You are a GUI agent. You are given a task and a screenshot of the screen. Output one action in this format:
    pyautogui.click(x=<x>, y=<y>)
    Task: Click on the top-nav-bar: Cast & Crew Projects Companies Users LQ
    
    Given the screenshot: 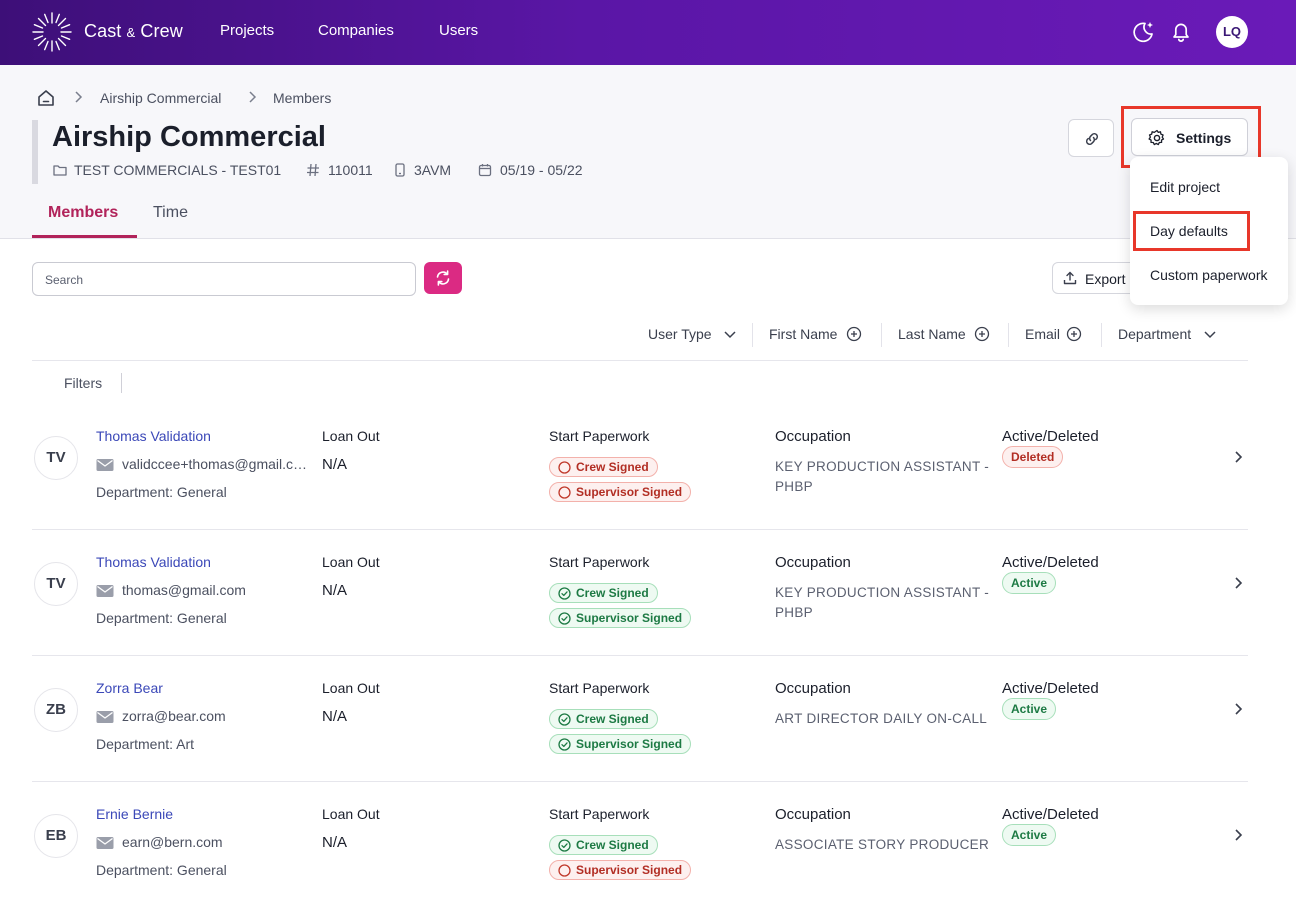 What is the action you would take?
    pyautogui.click(x=648, y=32)
    